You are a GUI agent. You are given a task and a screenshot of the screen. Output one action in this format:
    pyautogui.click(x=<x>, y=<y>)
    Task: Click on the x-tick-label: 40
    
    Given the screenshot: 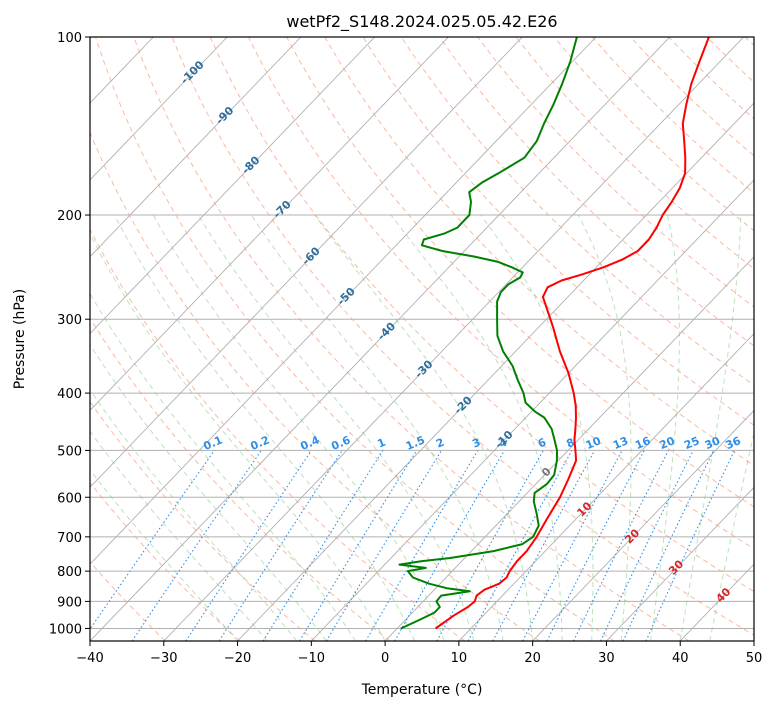 What is the action you would take?
    pyautogui.click(x=680, y=658)
    